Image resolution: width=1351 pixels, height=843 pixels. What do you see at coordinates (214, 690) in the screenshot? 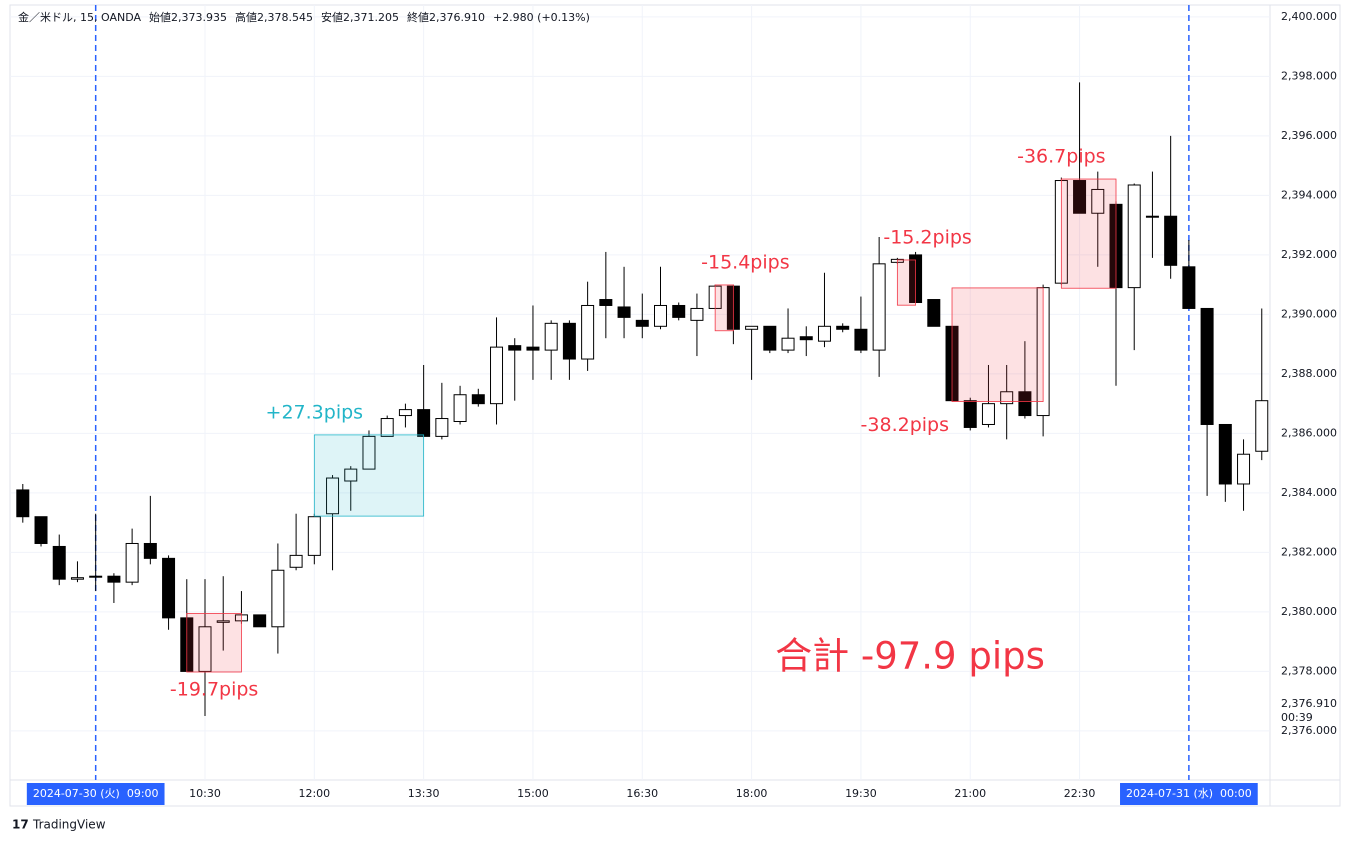
I see `trade-label: -19.7pips` at bounding box center [214, 690].